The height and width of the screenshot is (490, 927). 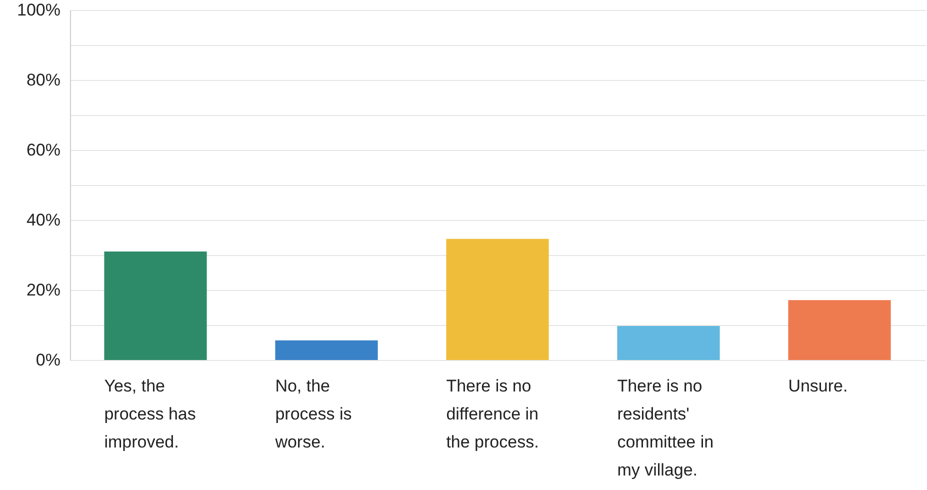 I want to click on y-tick-label: 0%, so click(x=48, y=360).